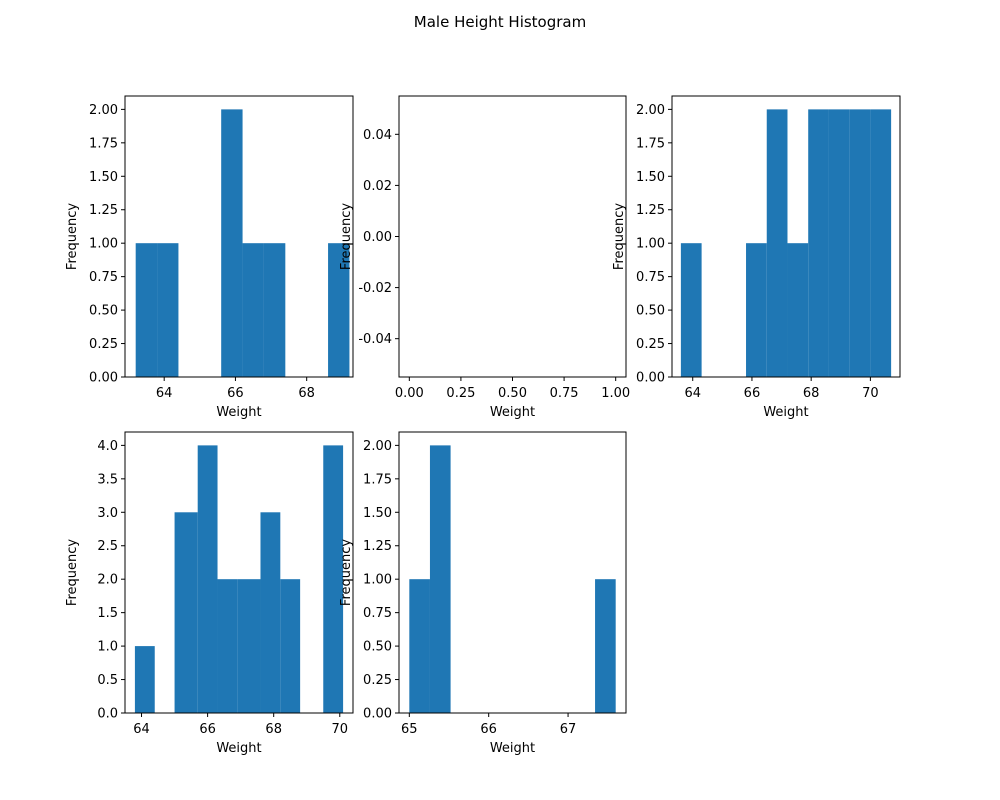  What do you see at coordinates (615, 393) in the screenshot?
I see `x-tick-label: 1.00` at bounding box center [615, 393].